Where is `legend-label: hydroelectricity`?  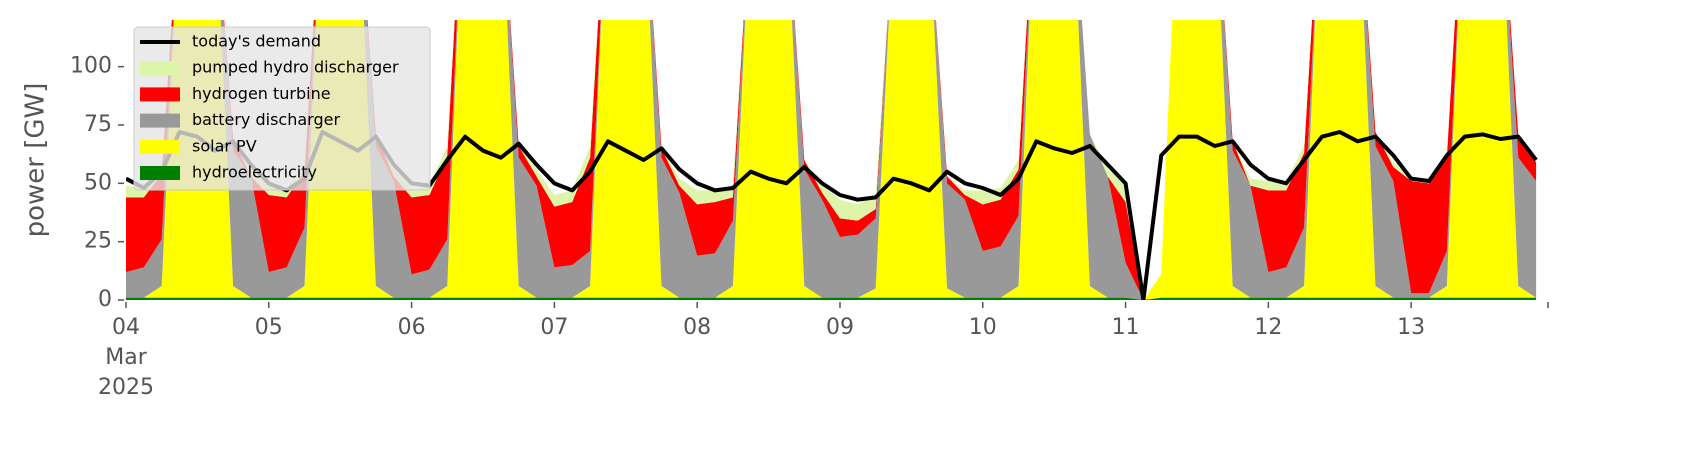 legend-label: hydroelectricity is located at coordinates (254, 172).